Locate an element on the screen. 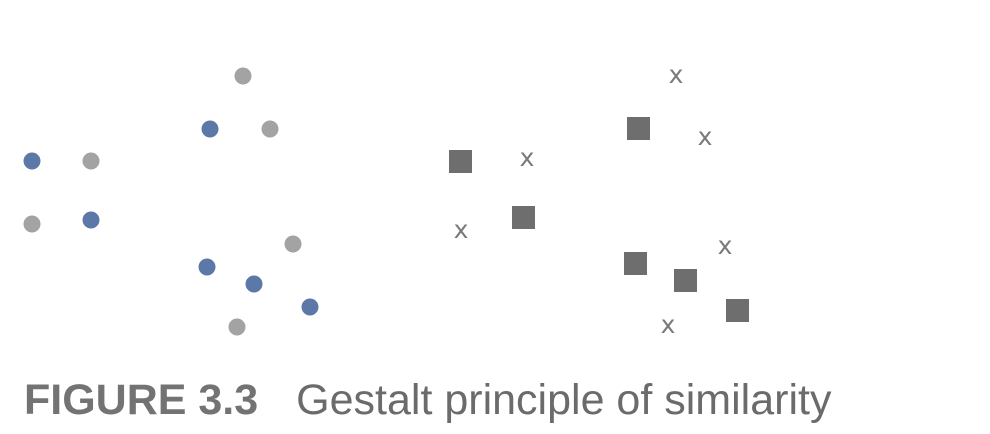 The image size is (990, 434). figure-title: Gestalt principle of similarity is located at coordinates (564, 400).